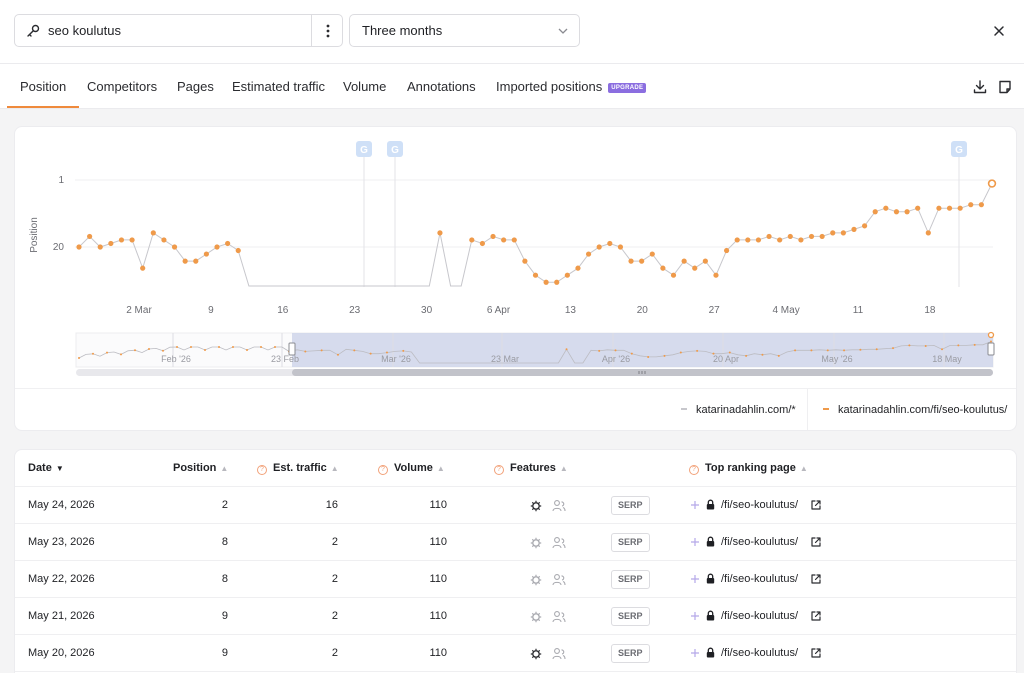 The width and height of the screenshot is (1024, 673). I want to click on column-header-position: Position ▲, so click(200, 468).